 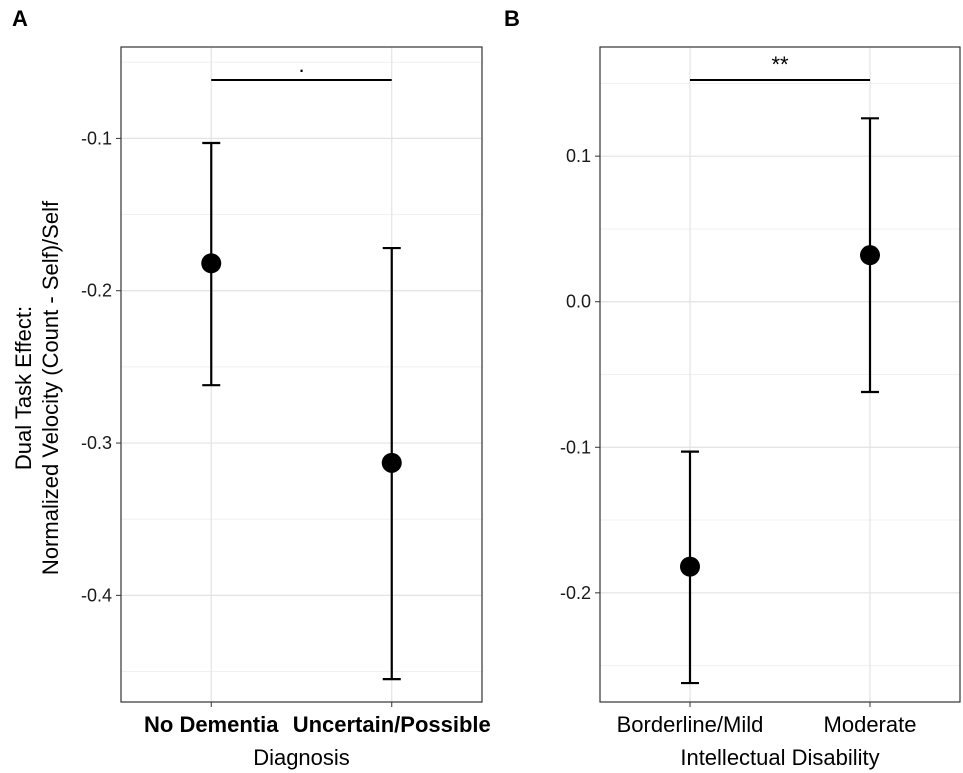 I want to click on y-tick-label: -0.4, so click(x=96, y=595).